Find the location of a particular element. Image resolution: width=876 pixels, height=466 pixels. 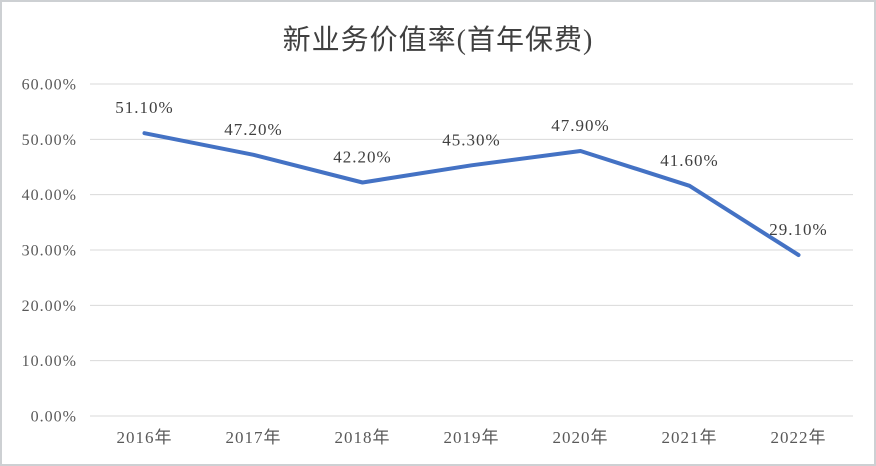

y-tick-label: 50.00% is located at coordinates (49, 140).